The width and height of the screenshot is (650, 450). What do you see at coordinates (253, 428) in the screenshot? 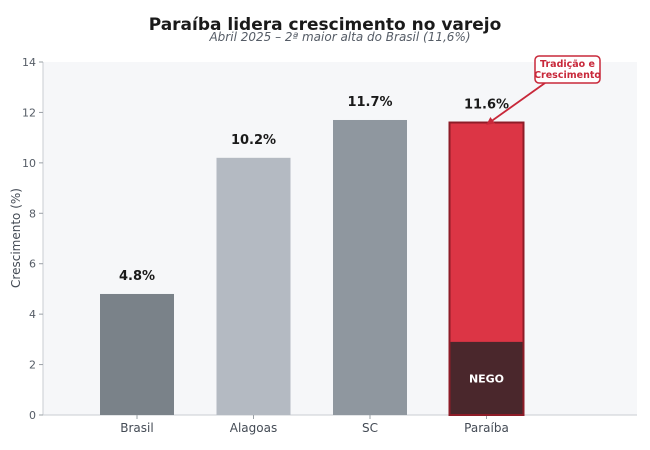
I see `x-tick-label: Alagoas` at bounding box center [253, 428].